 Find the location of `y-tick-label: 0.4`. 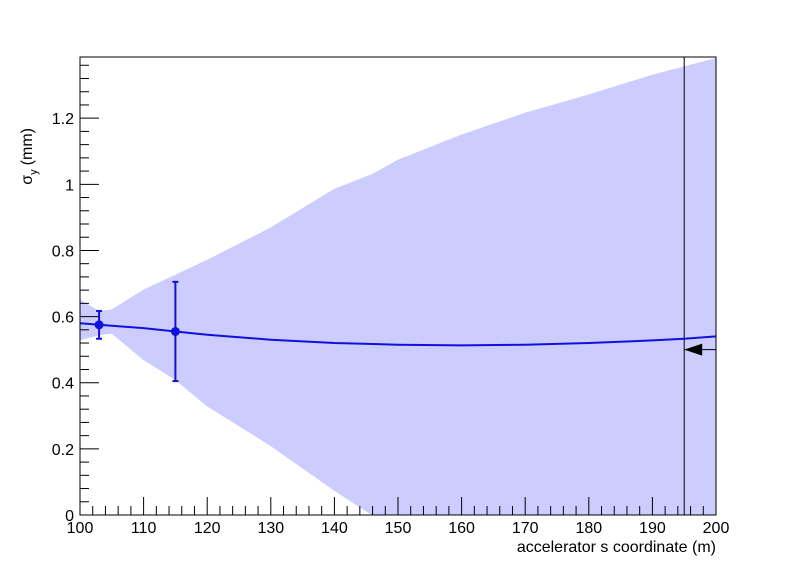

y-tick-label: 0.4 is located at coordinates (63, 384).